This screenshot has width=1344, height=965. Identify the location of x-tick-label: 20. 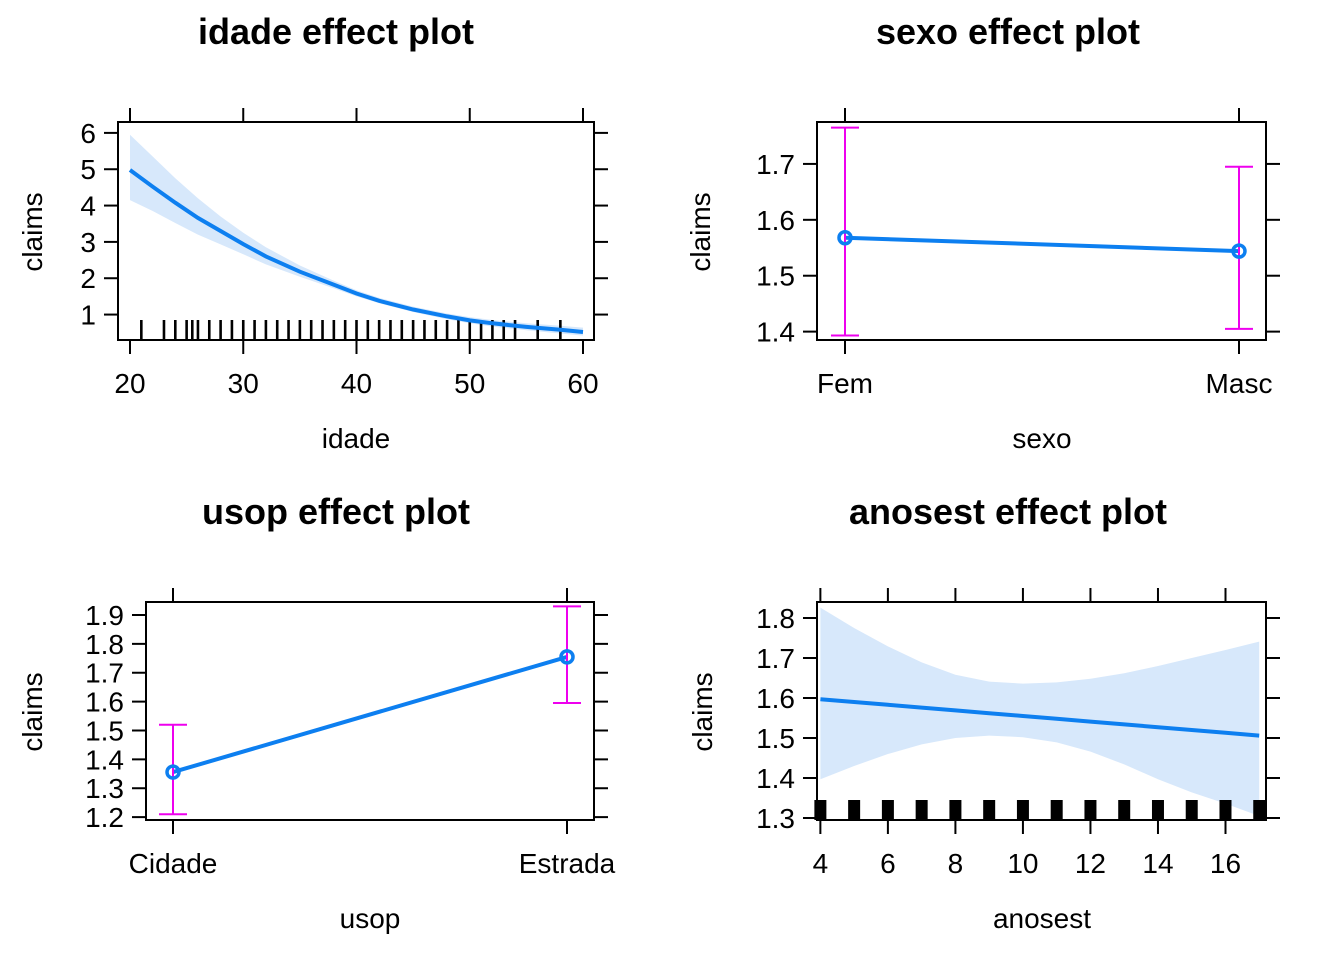
(129, 383).